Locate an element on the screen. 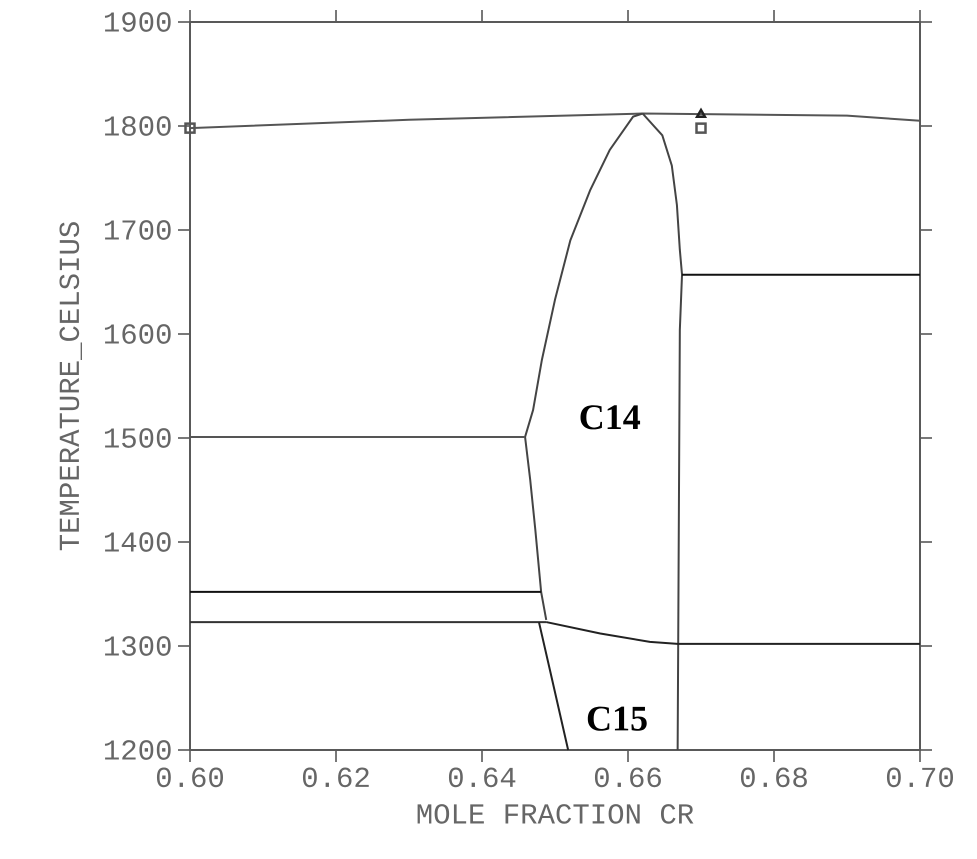 This screenshot has width=977, height=859. y-tick-label: 1900 is located at coordinates (137, 22).